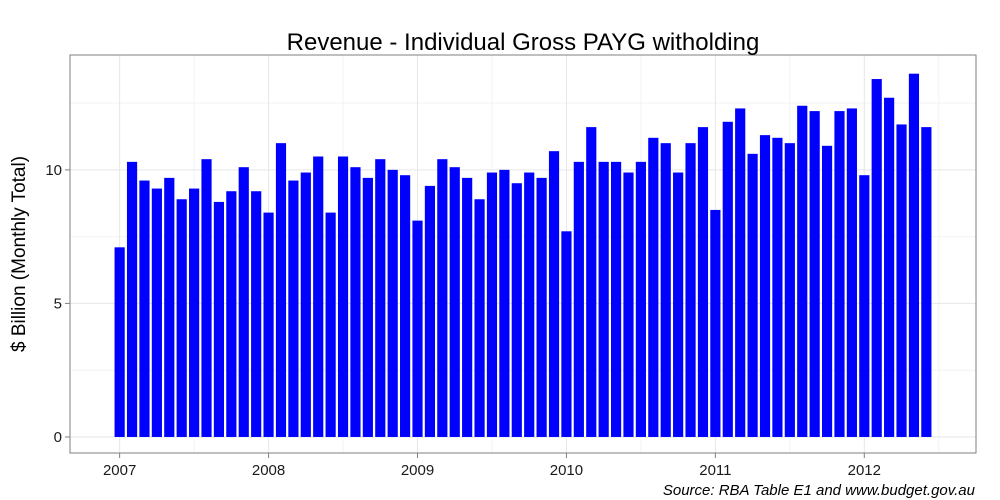 This screenshot has width=1000, height=500. What do you see at coordinates (119, 470) in the screenshot?
I see `x-tick-label: 2007` at bounding box center [119, 470].